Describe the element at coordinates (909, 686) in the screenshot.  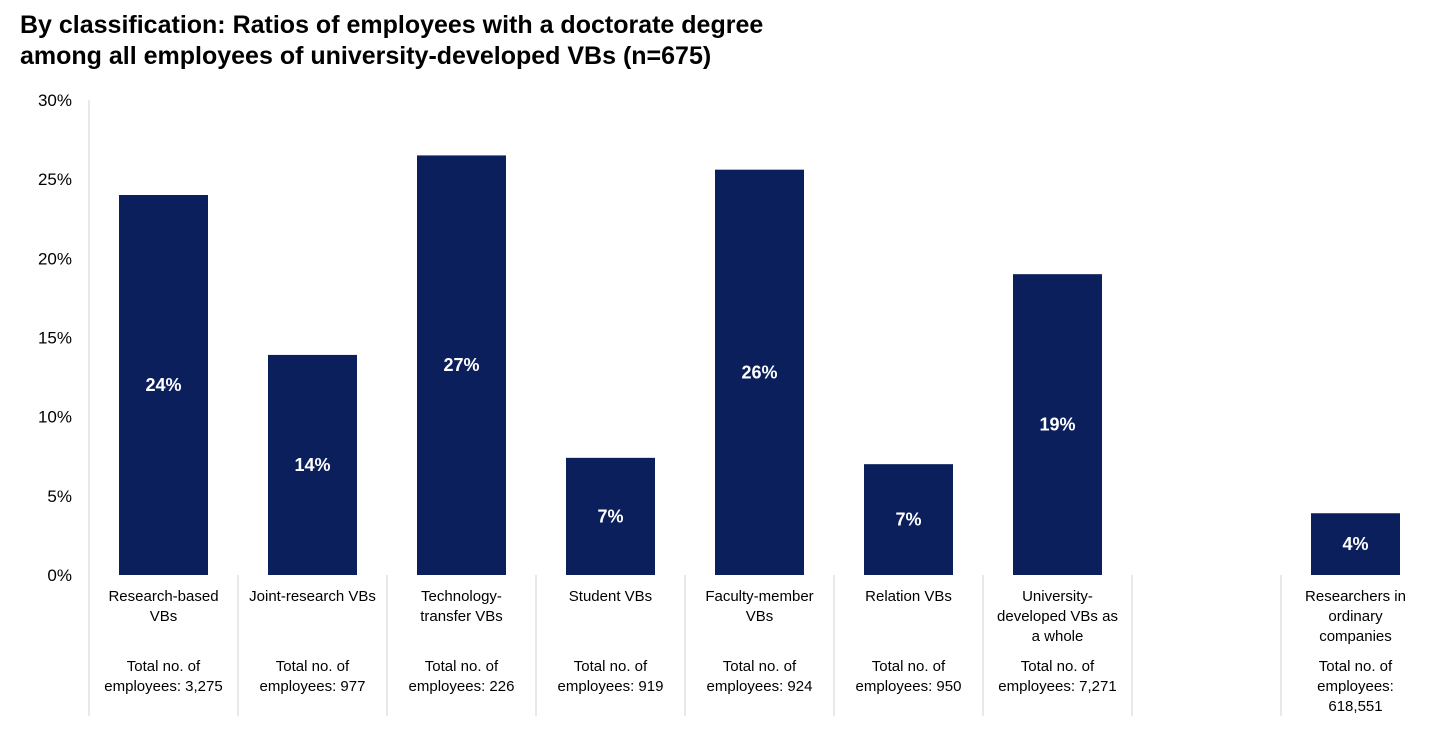
I see `category-total: employees: 950` at that location.